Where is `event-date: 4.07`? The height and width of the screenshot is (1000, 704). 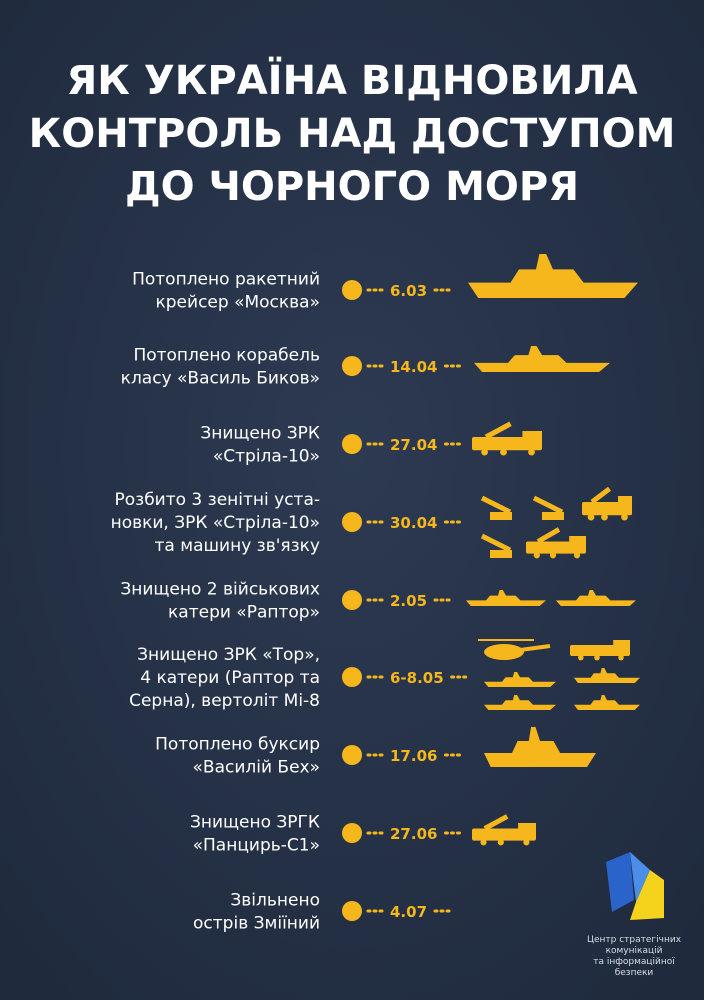
event-date: 4.07 is located at coordinates (408, 912).